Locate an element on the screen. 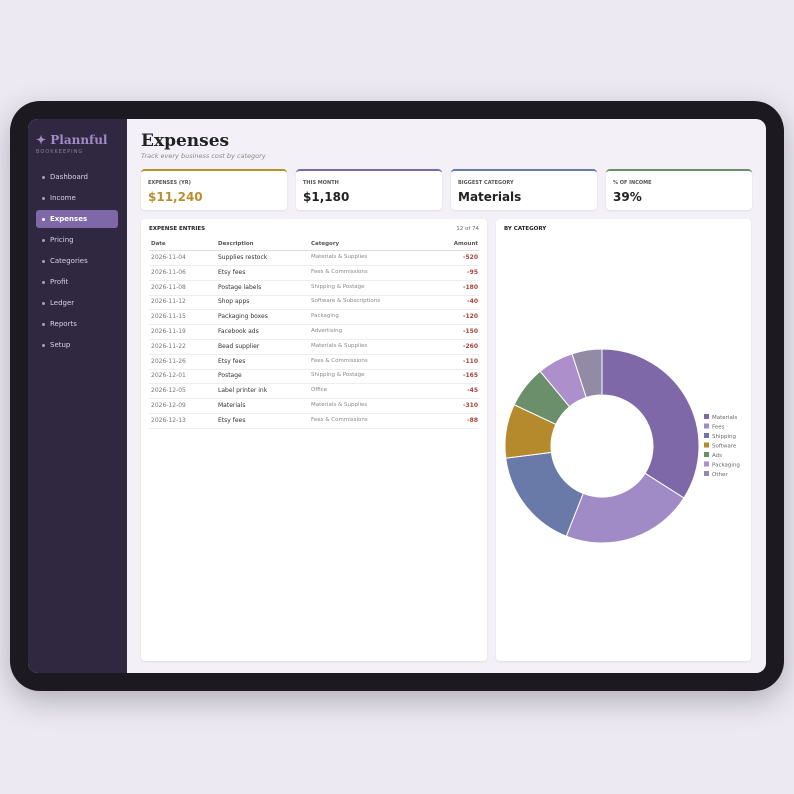  nav-item: Categories is located at coordinates (77, 261).